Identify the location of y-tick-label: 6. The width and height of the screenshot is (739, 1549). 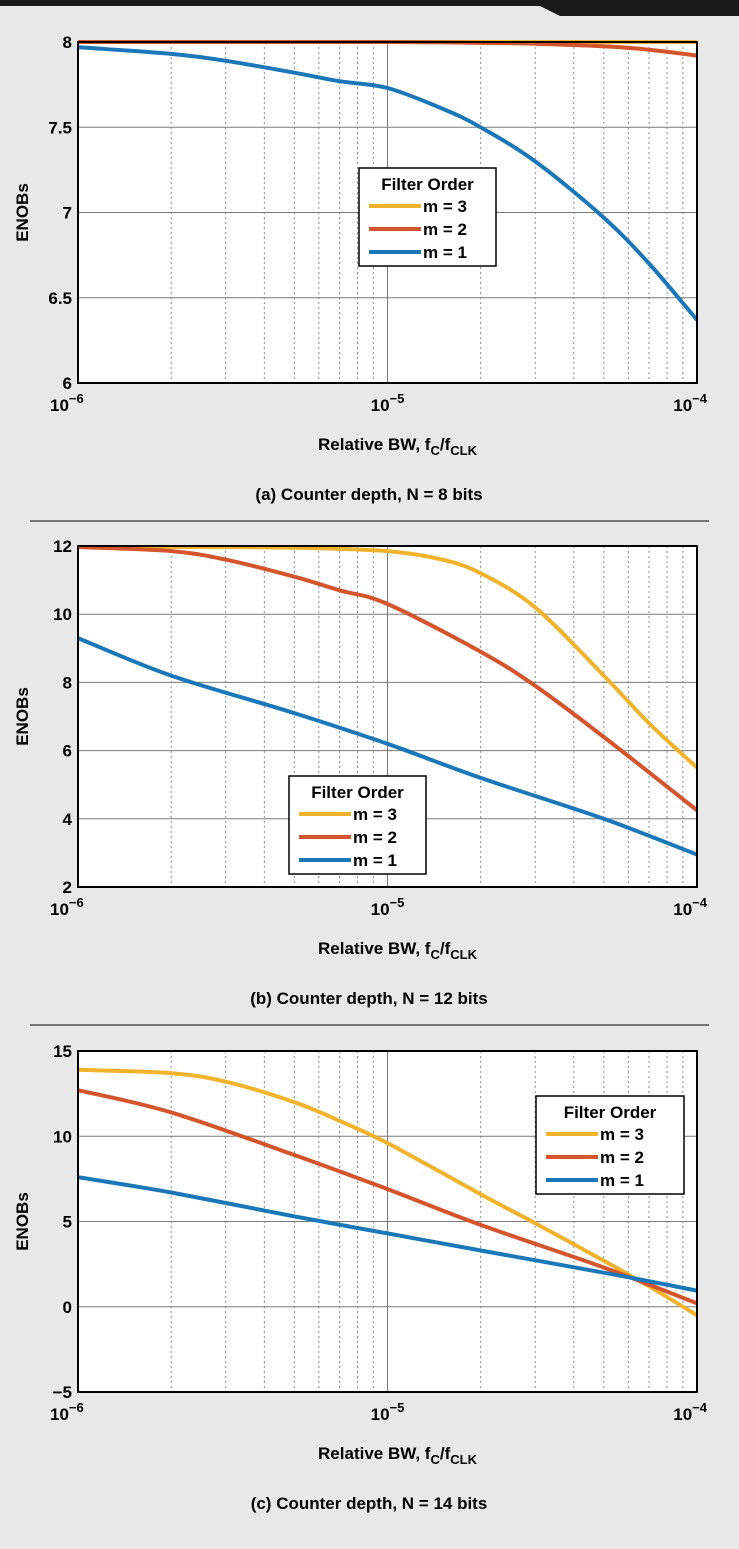
(67, 751).